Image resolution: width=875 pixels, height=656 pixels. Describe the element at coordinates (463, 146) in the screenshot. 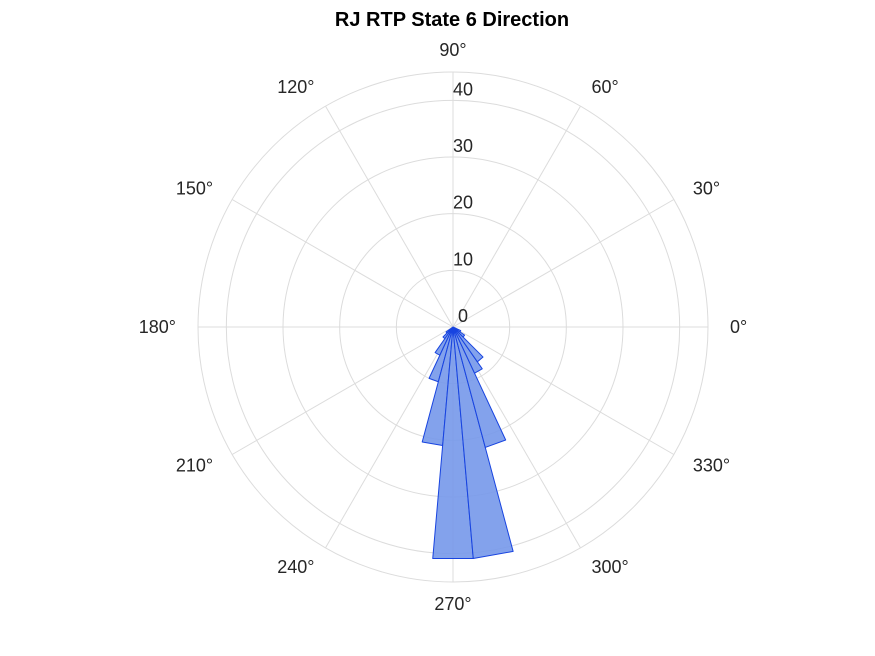

I see `radial-tick-label: 30` at that location.